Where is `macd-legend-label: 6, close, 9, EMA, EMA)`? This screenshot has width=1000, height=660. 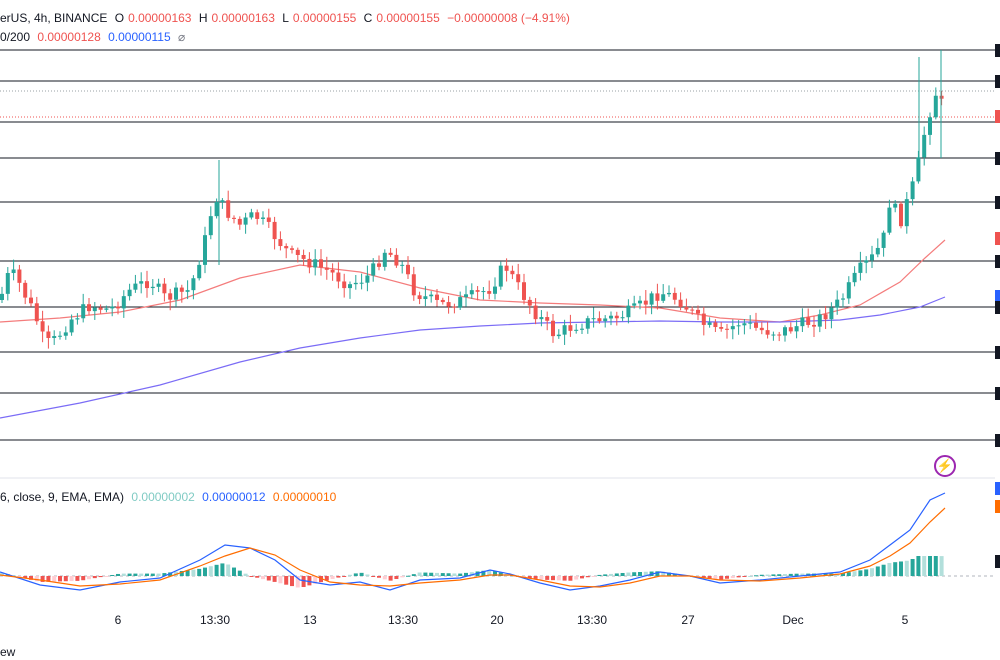 macd-legend-label: 6, close, 9, EMA, EMA) is located at coordinates (62, 497).